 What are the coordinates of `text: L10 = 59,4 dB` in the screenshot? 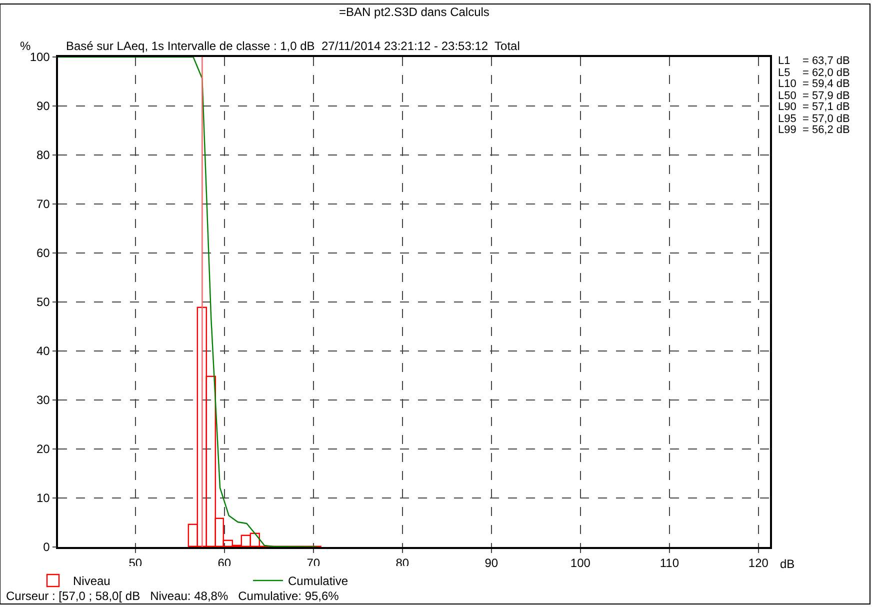 It's located at (814, 84).